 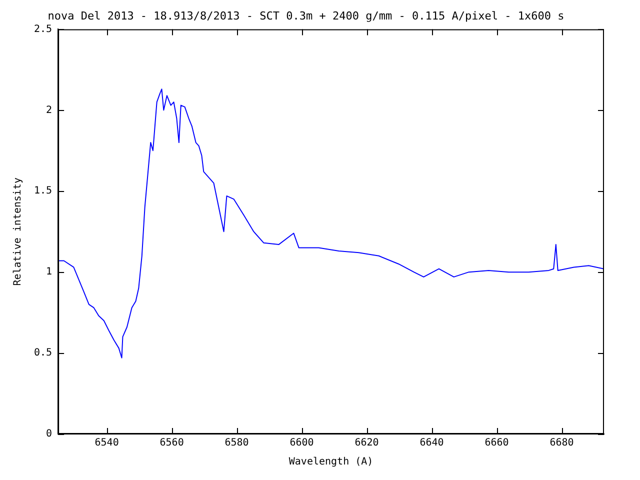 What do you see at coordinates (172, 443) in the screenshot?
I see `x-tick-label: 6560` at bounding box center [172, 443].